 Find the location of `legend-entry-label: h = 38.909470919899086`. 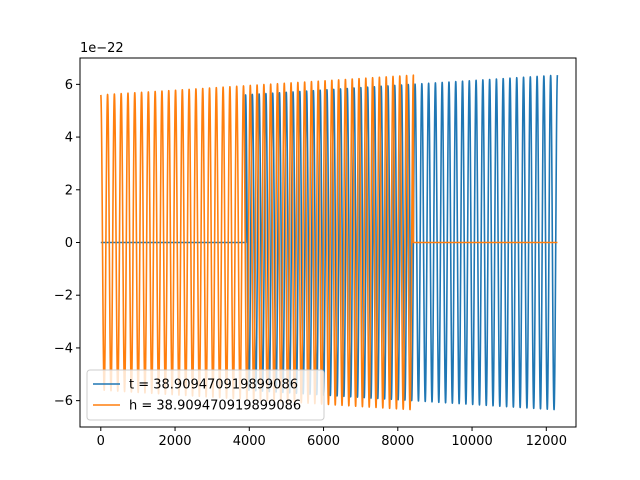

legend-entry-label: h = 38.909470919899086 is located at coordinates (215, 406).